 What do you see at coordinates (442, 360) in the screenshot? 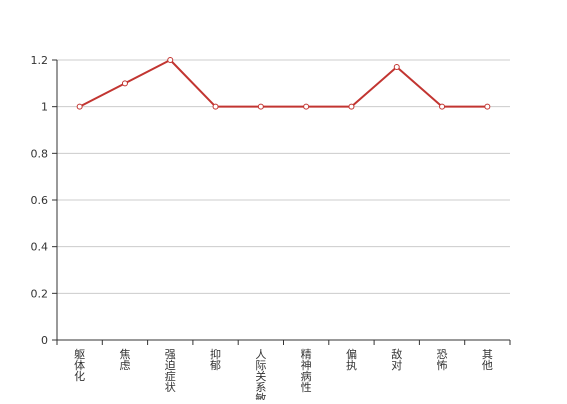
I see `x-tick-label: 恐怖` at bounding box center [442, 360].